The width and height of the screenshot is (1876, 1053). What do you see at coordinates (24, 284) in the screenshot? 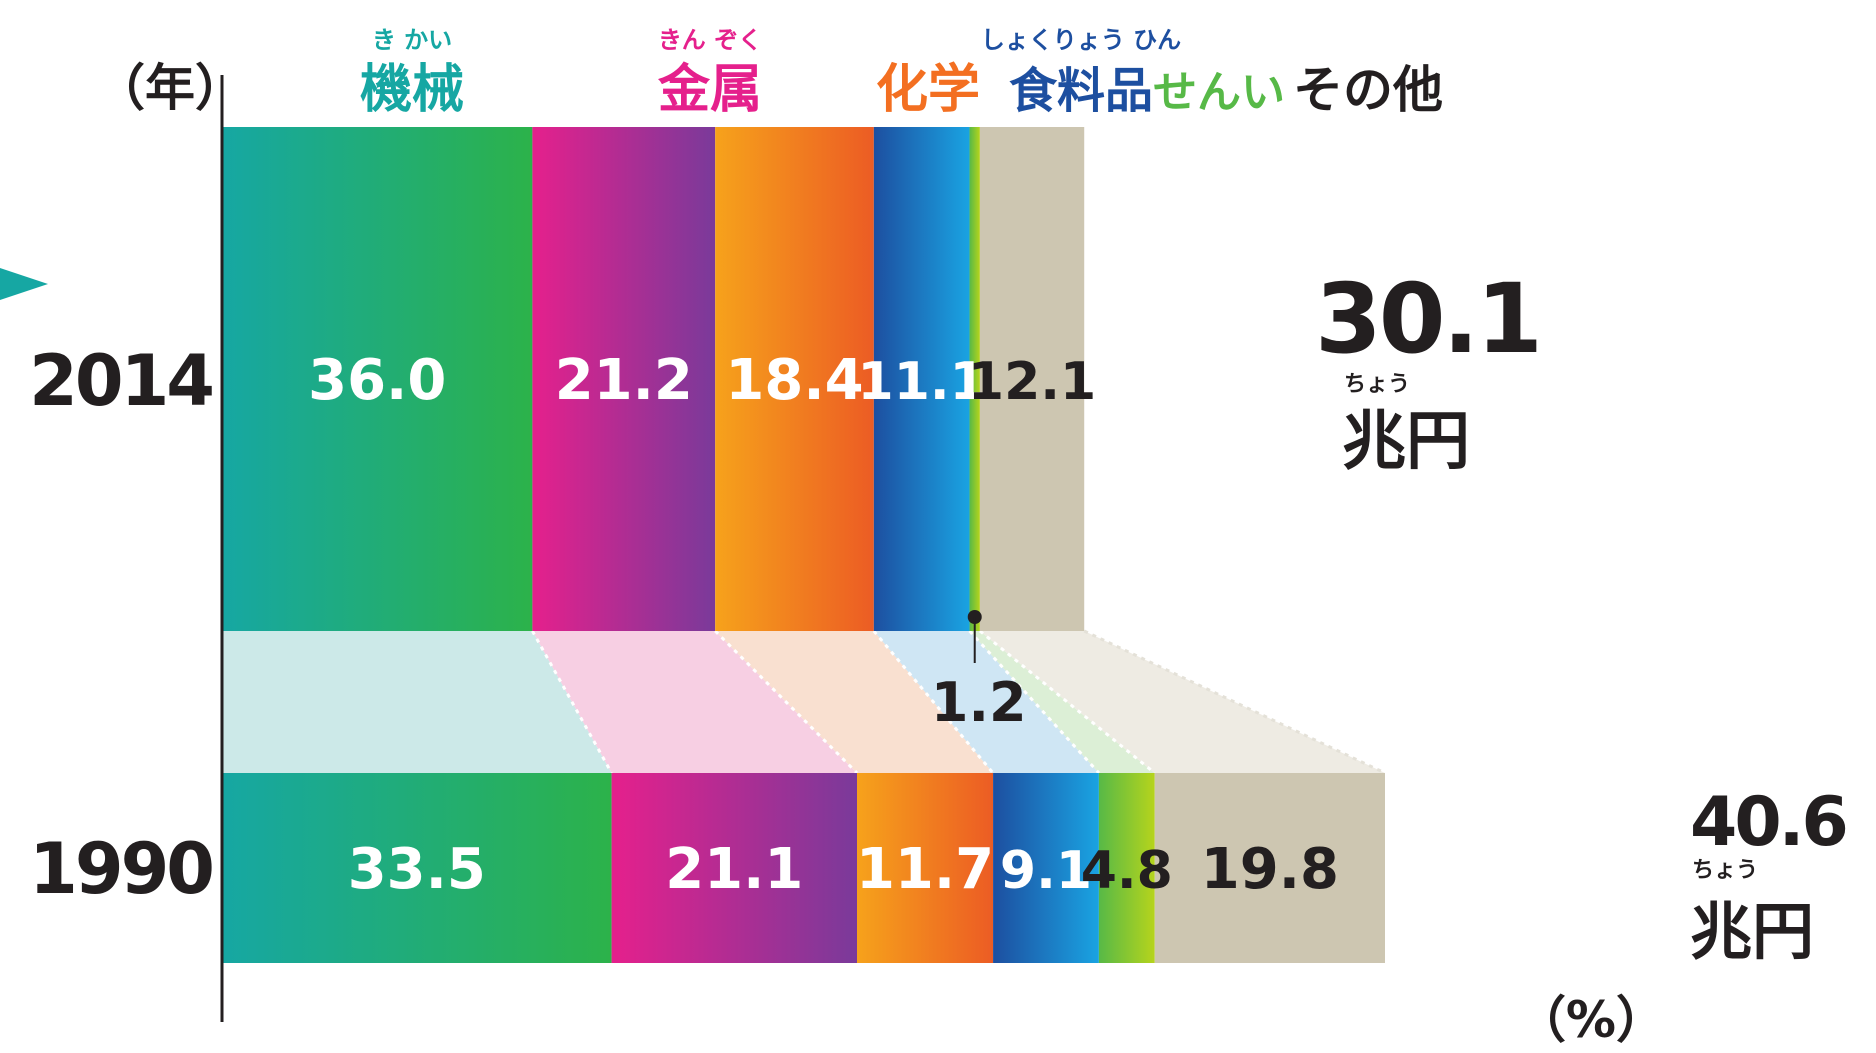
I see `pointer-arrow-icon` at bounding box center [24, 284].